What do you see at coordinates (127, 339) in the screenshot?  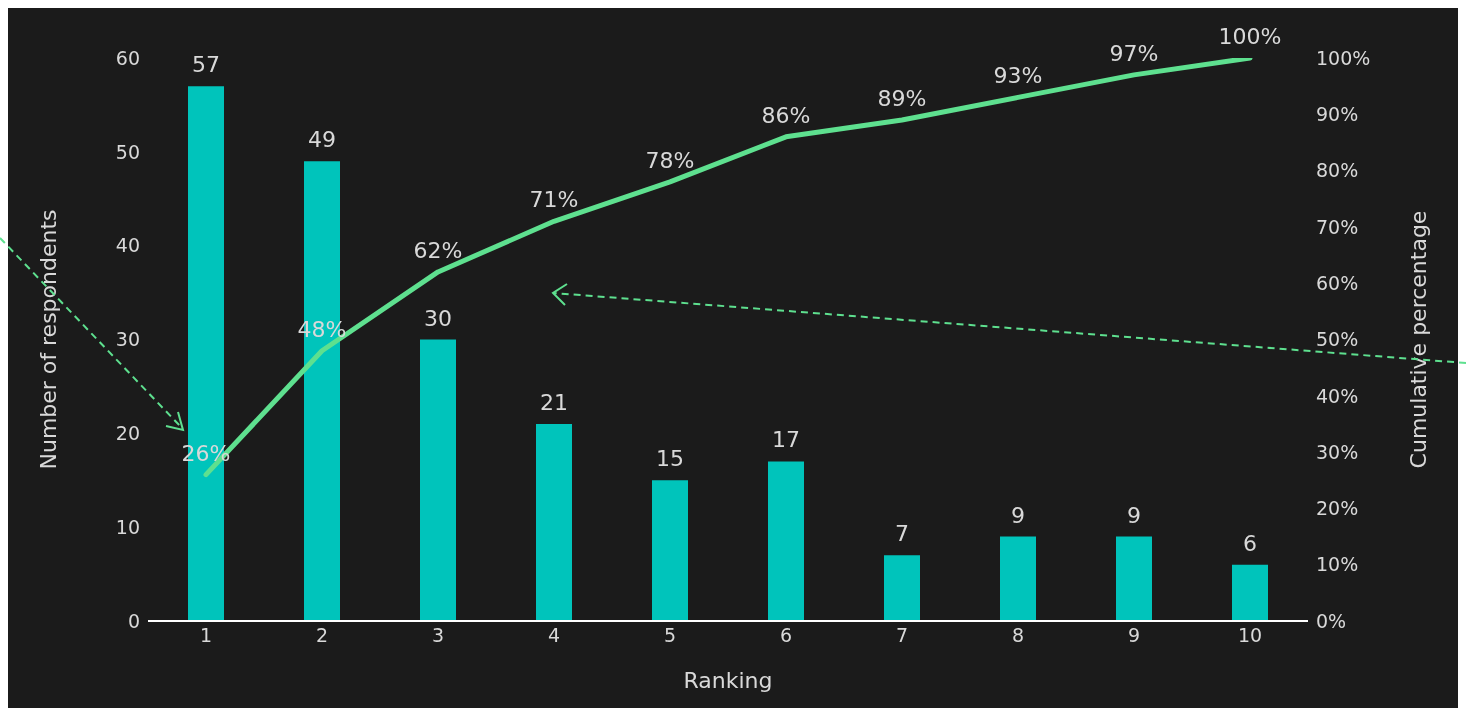 I see `y-tick-label: 30` at bounding box center [127, 339].